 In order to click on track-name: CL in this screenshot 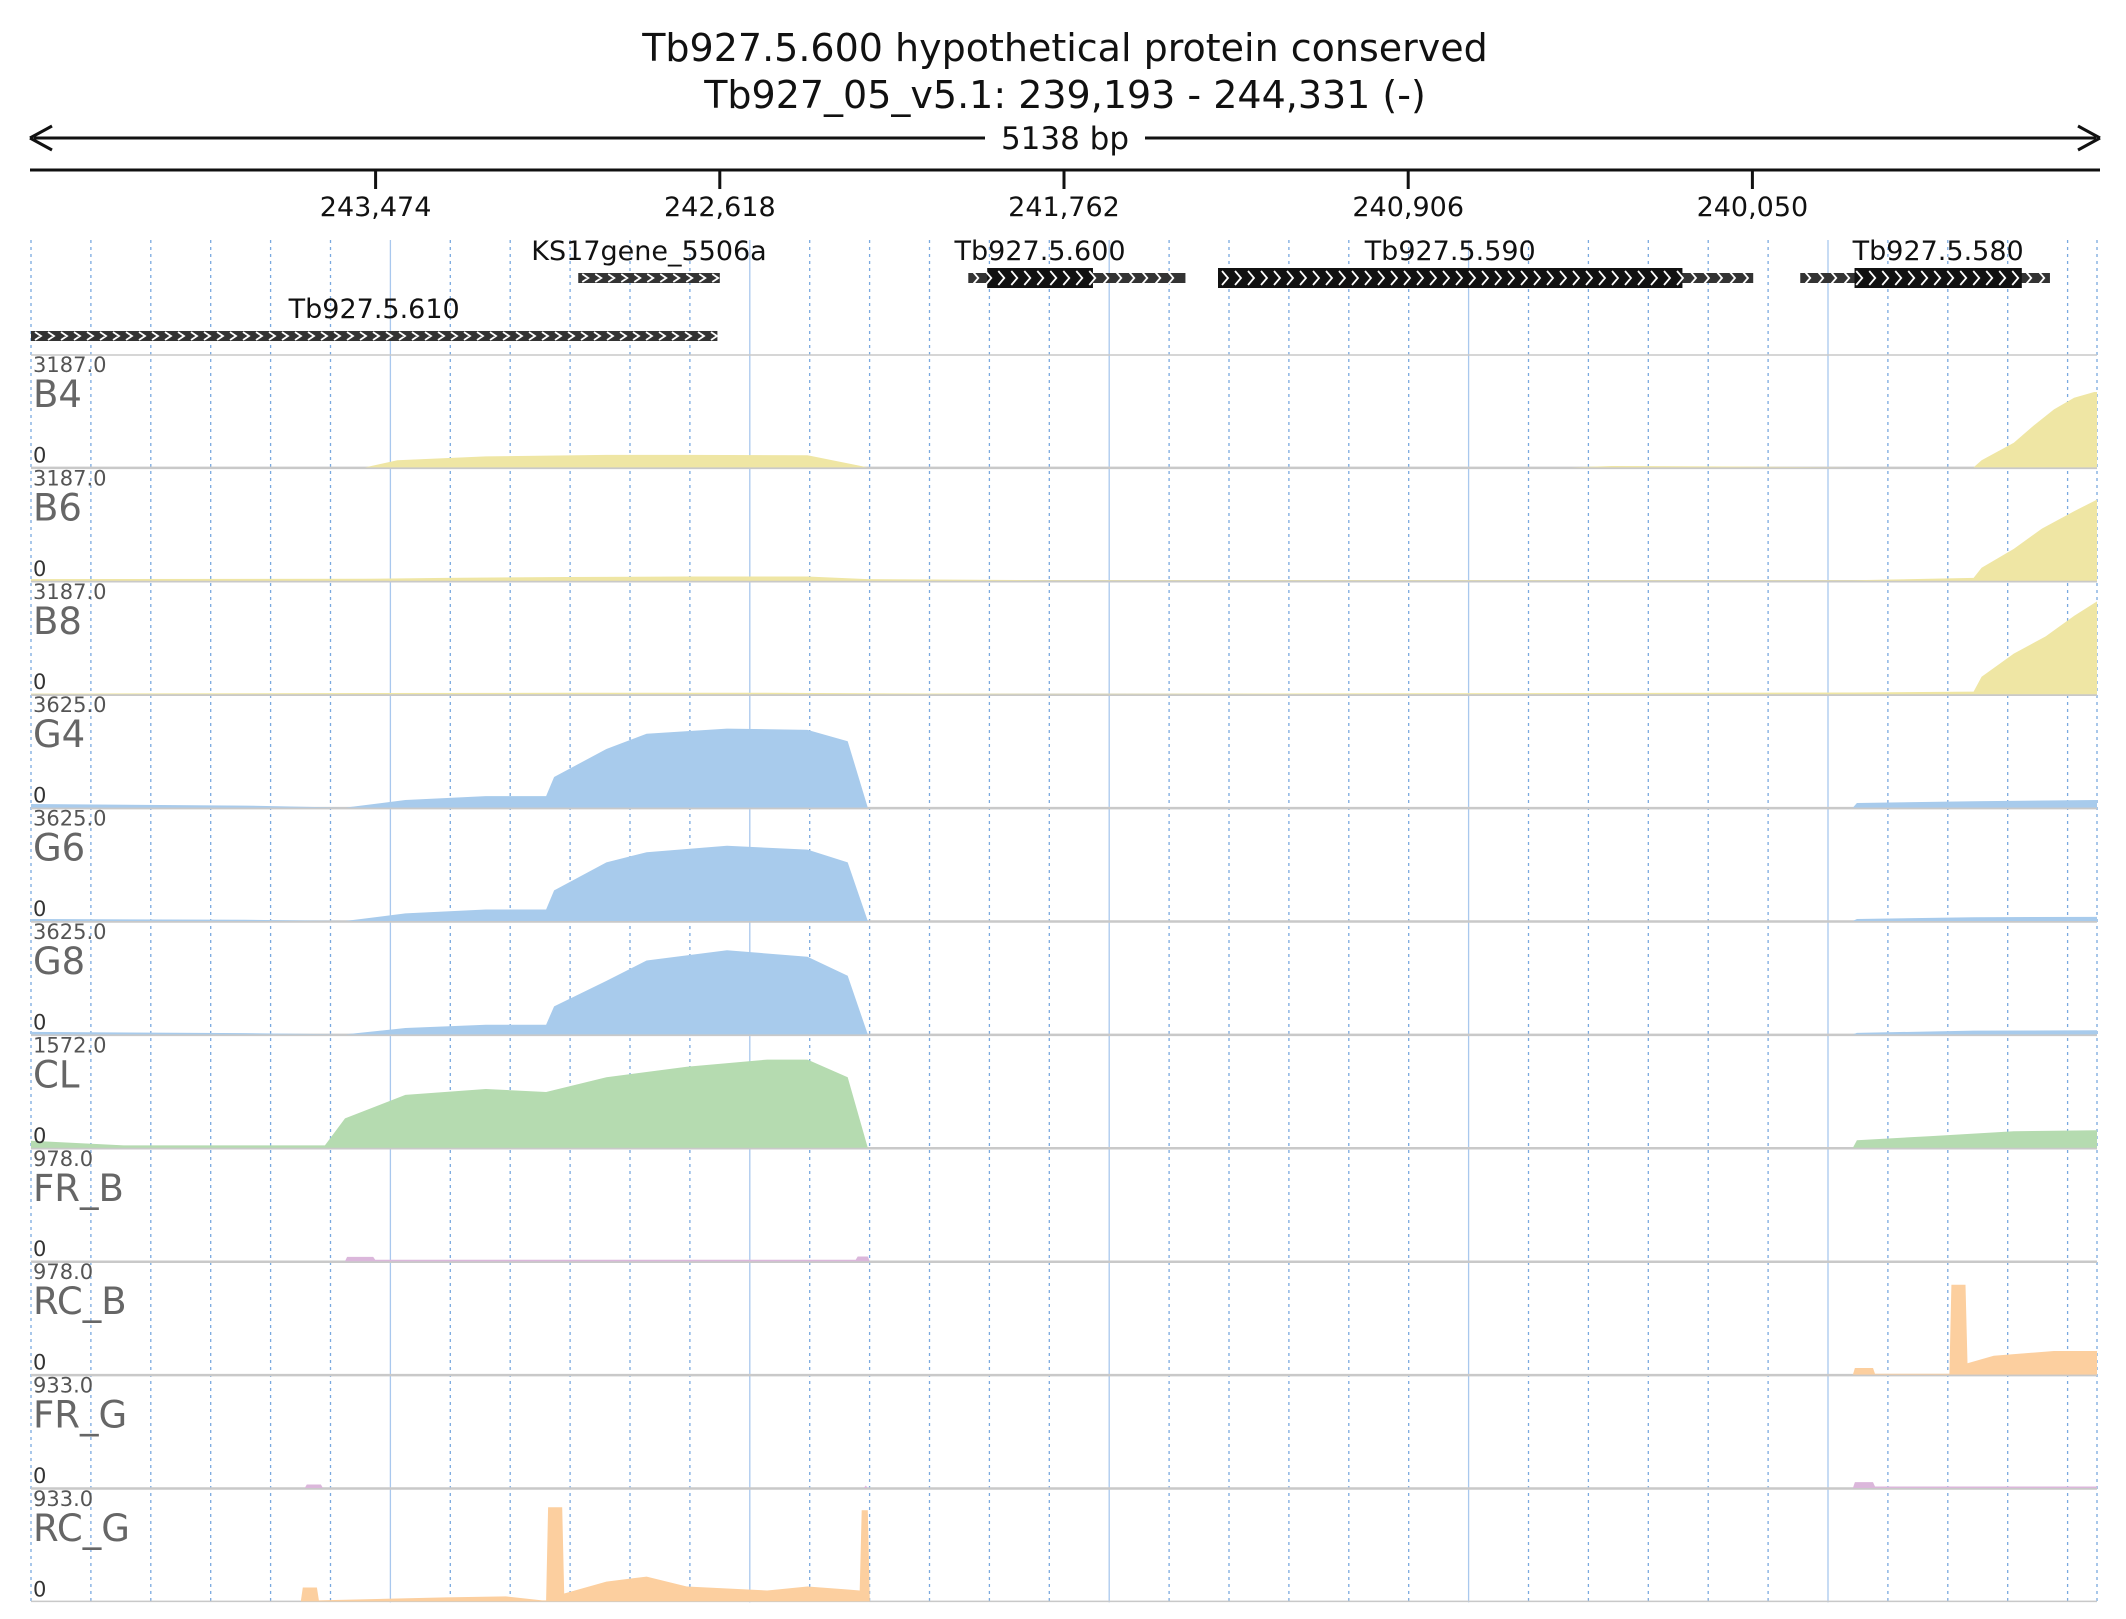, I will do `click(56, 1074)`.